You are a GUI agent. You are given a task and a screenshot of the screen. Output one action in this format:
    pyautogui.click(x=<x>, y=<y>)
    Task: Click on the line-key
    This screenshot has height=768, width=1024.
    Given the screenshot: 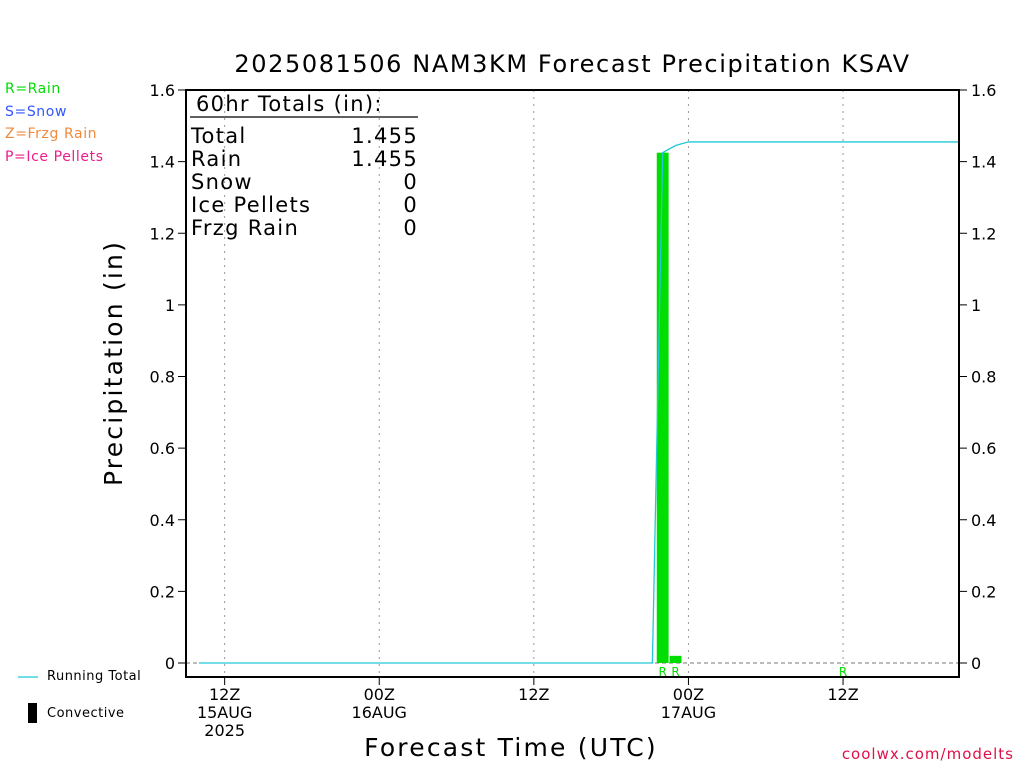 What is the action you would take?
    pyautogui.click(x=28, y=699)
    